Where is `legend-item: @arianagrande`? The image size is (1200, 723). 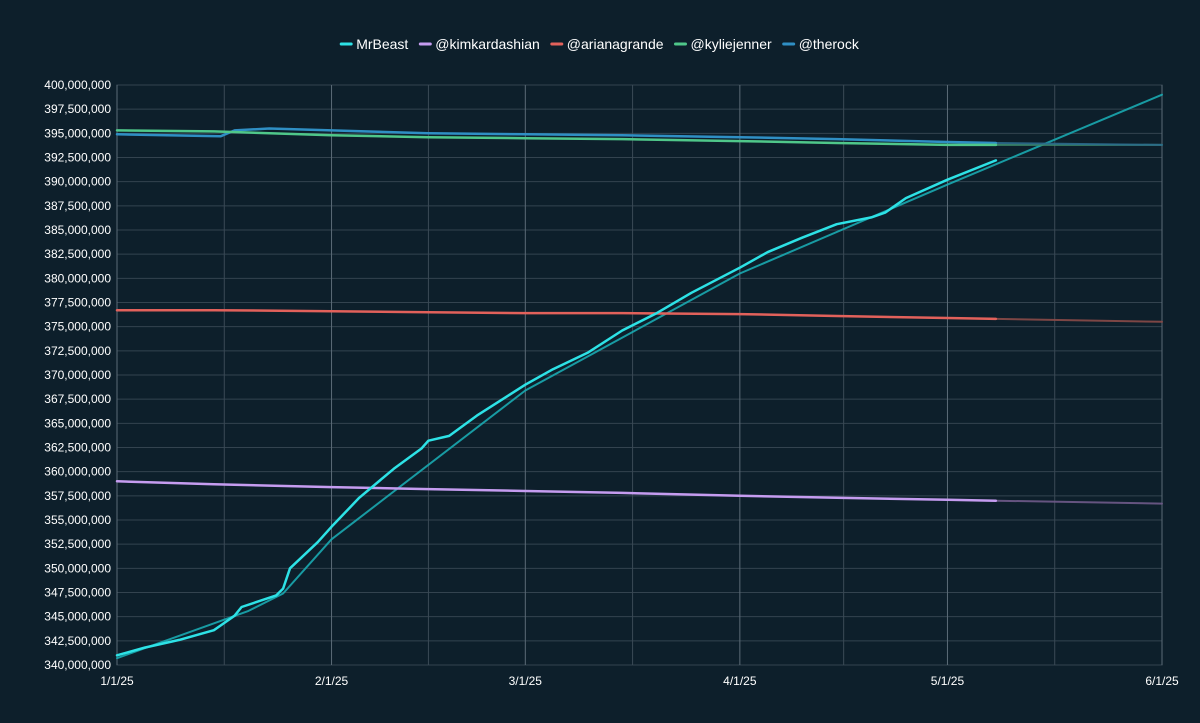
legend-item: @arianagrande is located at coordinates (607, 44).